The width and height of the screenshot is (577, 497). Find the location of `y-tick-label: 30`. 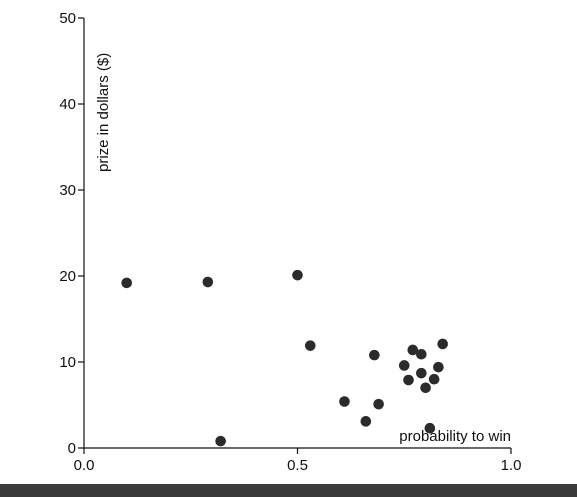

y-tick-label: 30 is located at coordinates (67, 190).